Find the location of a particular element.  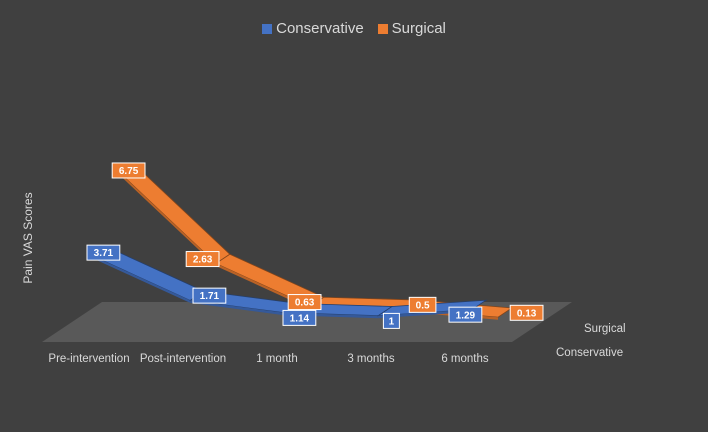

surgical-data-label: 0.13 is located at coordinates (527, 313).